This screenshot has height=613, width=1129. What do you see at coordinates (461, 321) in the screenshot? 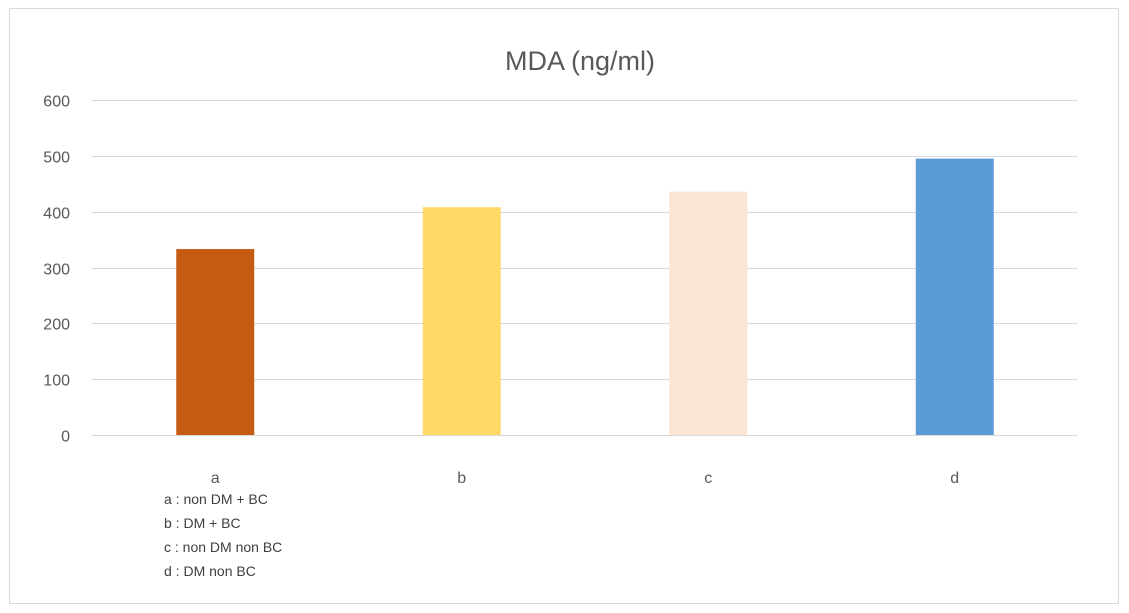
I see `bar-b` at bounding box center [461, 321].